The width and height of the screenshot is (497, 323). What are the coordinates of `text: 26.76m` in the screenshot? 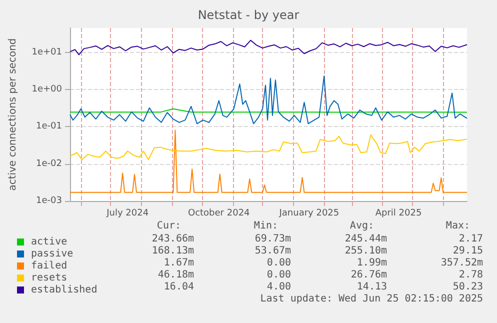 It's located at (368, 275).